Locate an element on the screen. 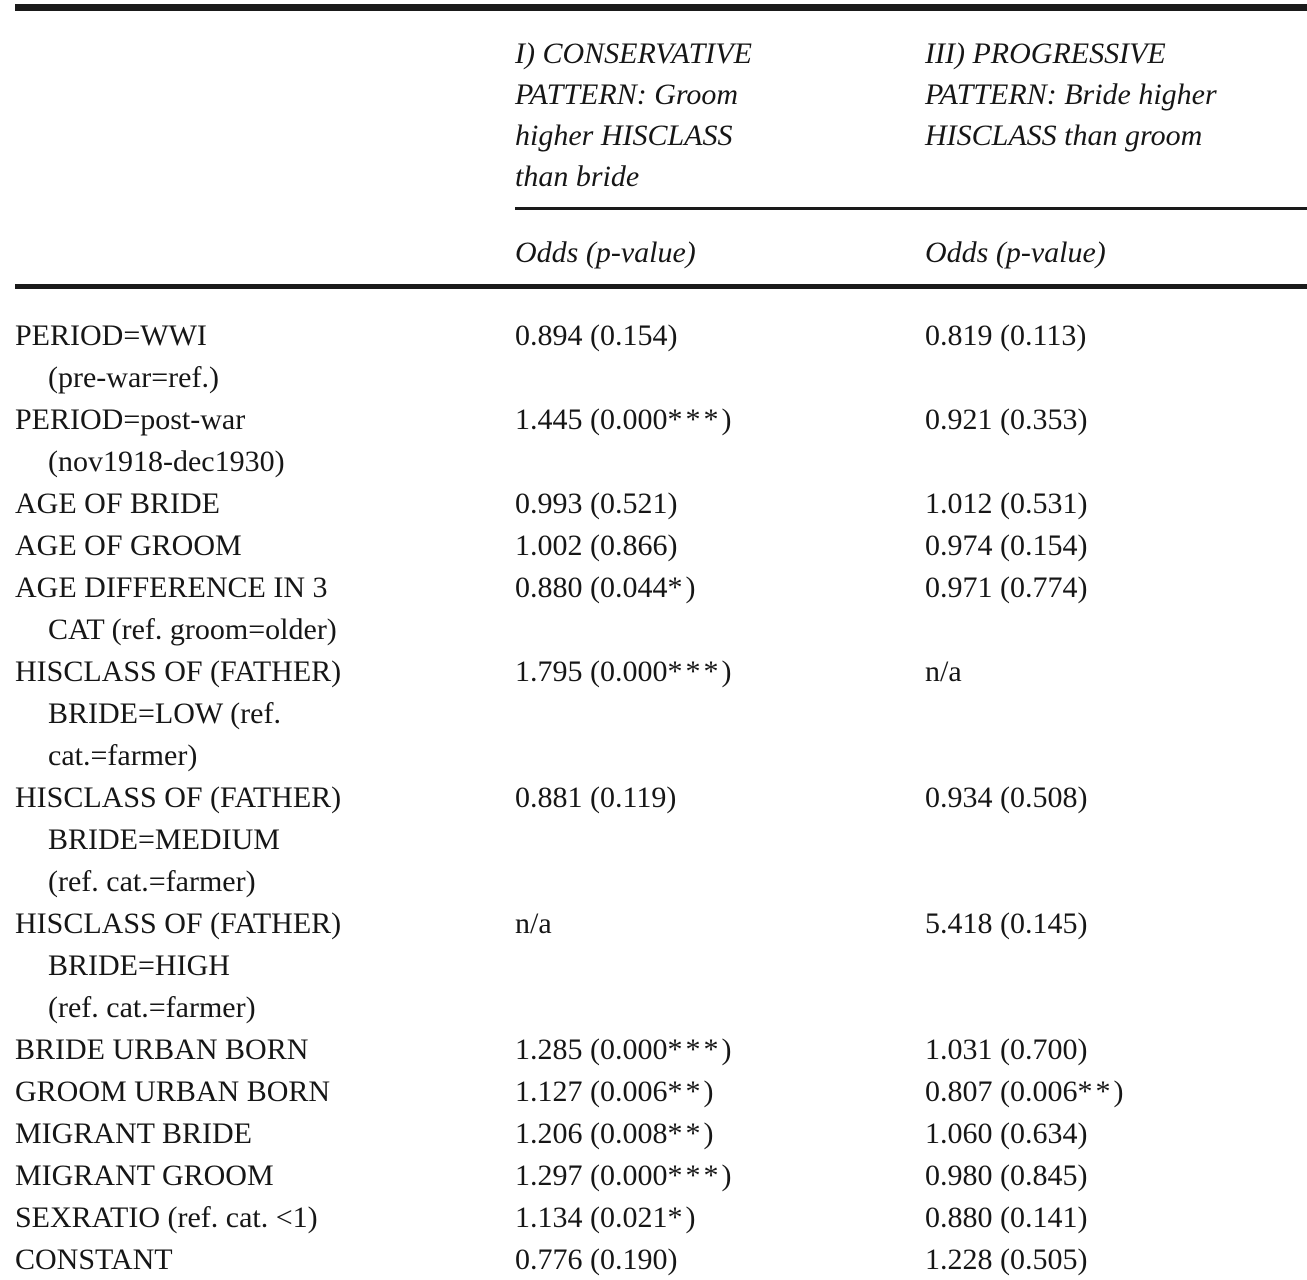 This screenshot has width=1307, height=1280. column-header-line: PATTERN: Bride higher is located at coordinates (1071, 94).